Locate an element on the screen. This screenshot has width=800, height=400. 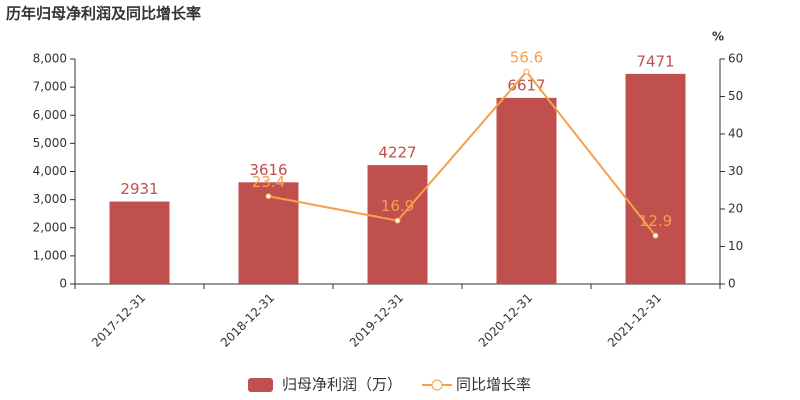
x-tick-label: 2018-12-31 is located at coordinates (247, 320).